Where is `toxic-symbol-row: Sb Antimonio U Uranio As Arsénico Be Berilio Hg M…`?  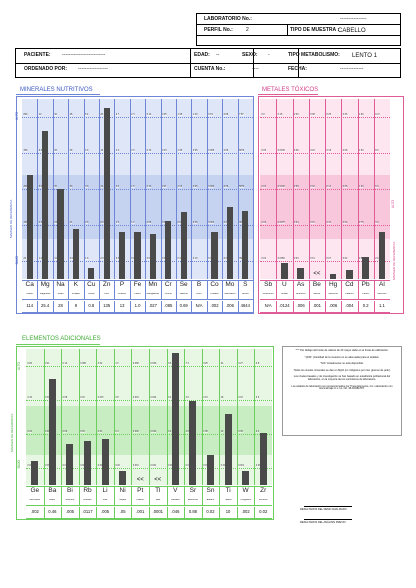 toxic-symbol-row: Sb Antimonio U Uranio As Arsénico Be Berilio Hg M… is located at coordinates (325, 290).